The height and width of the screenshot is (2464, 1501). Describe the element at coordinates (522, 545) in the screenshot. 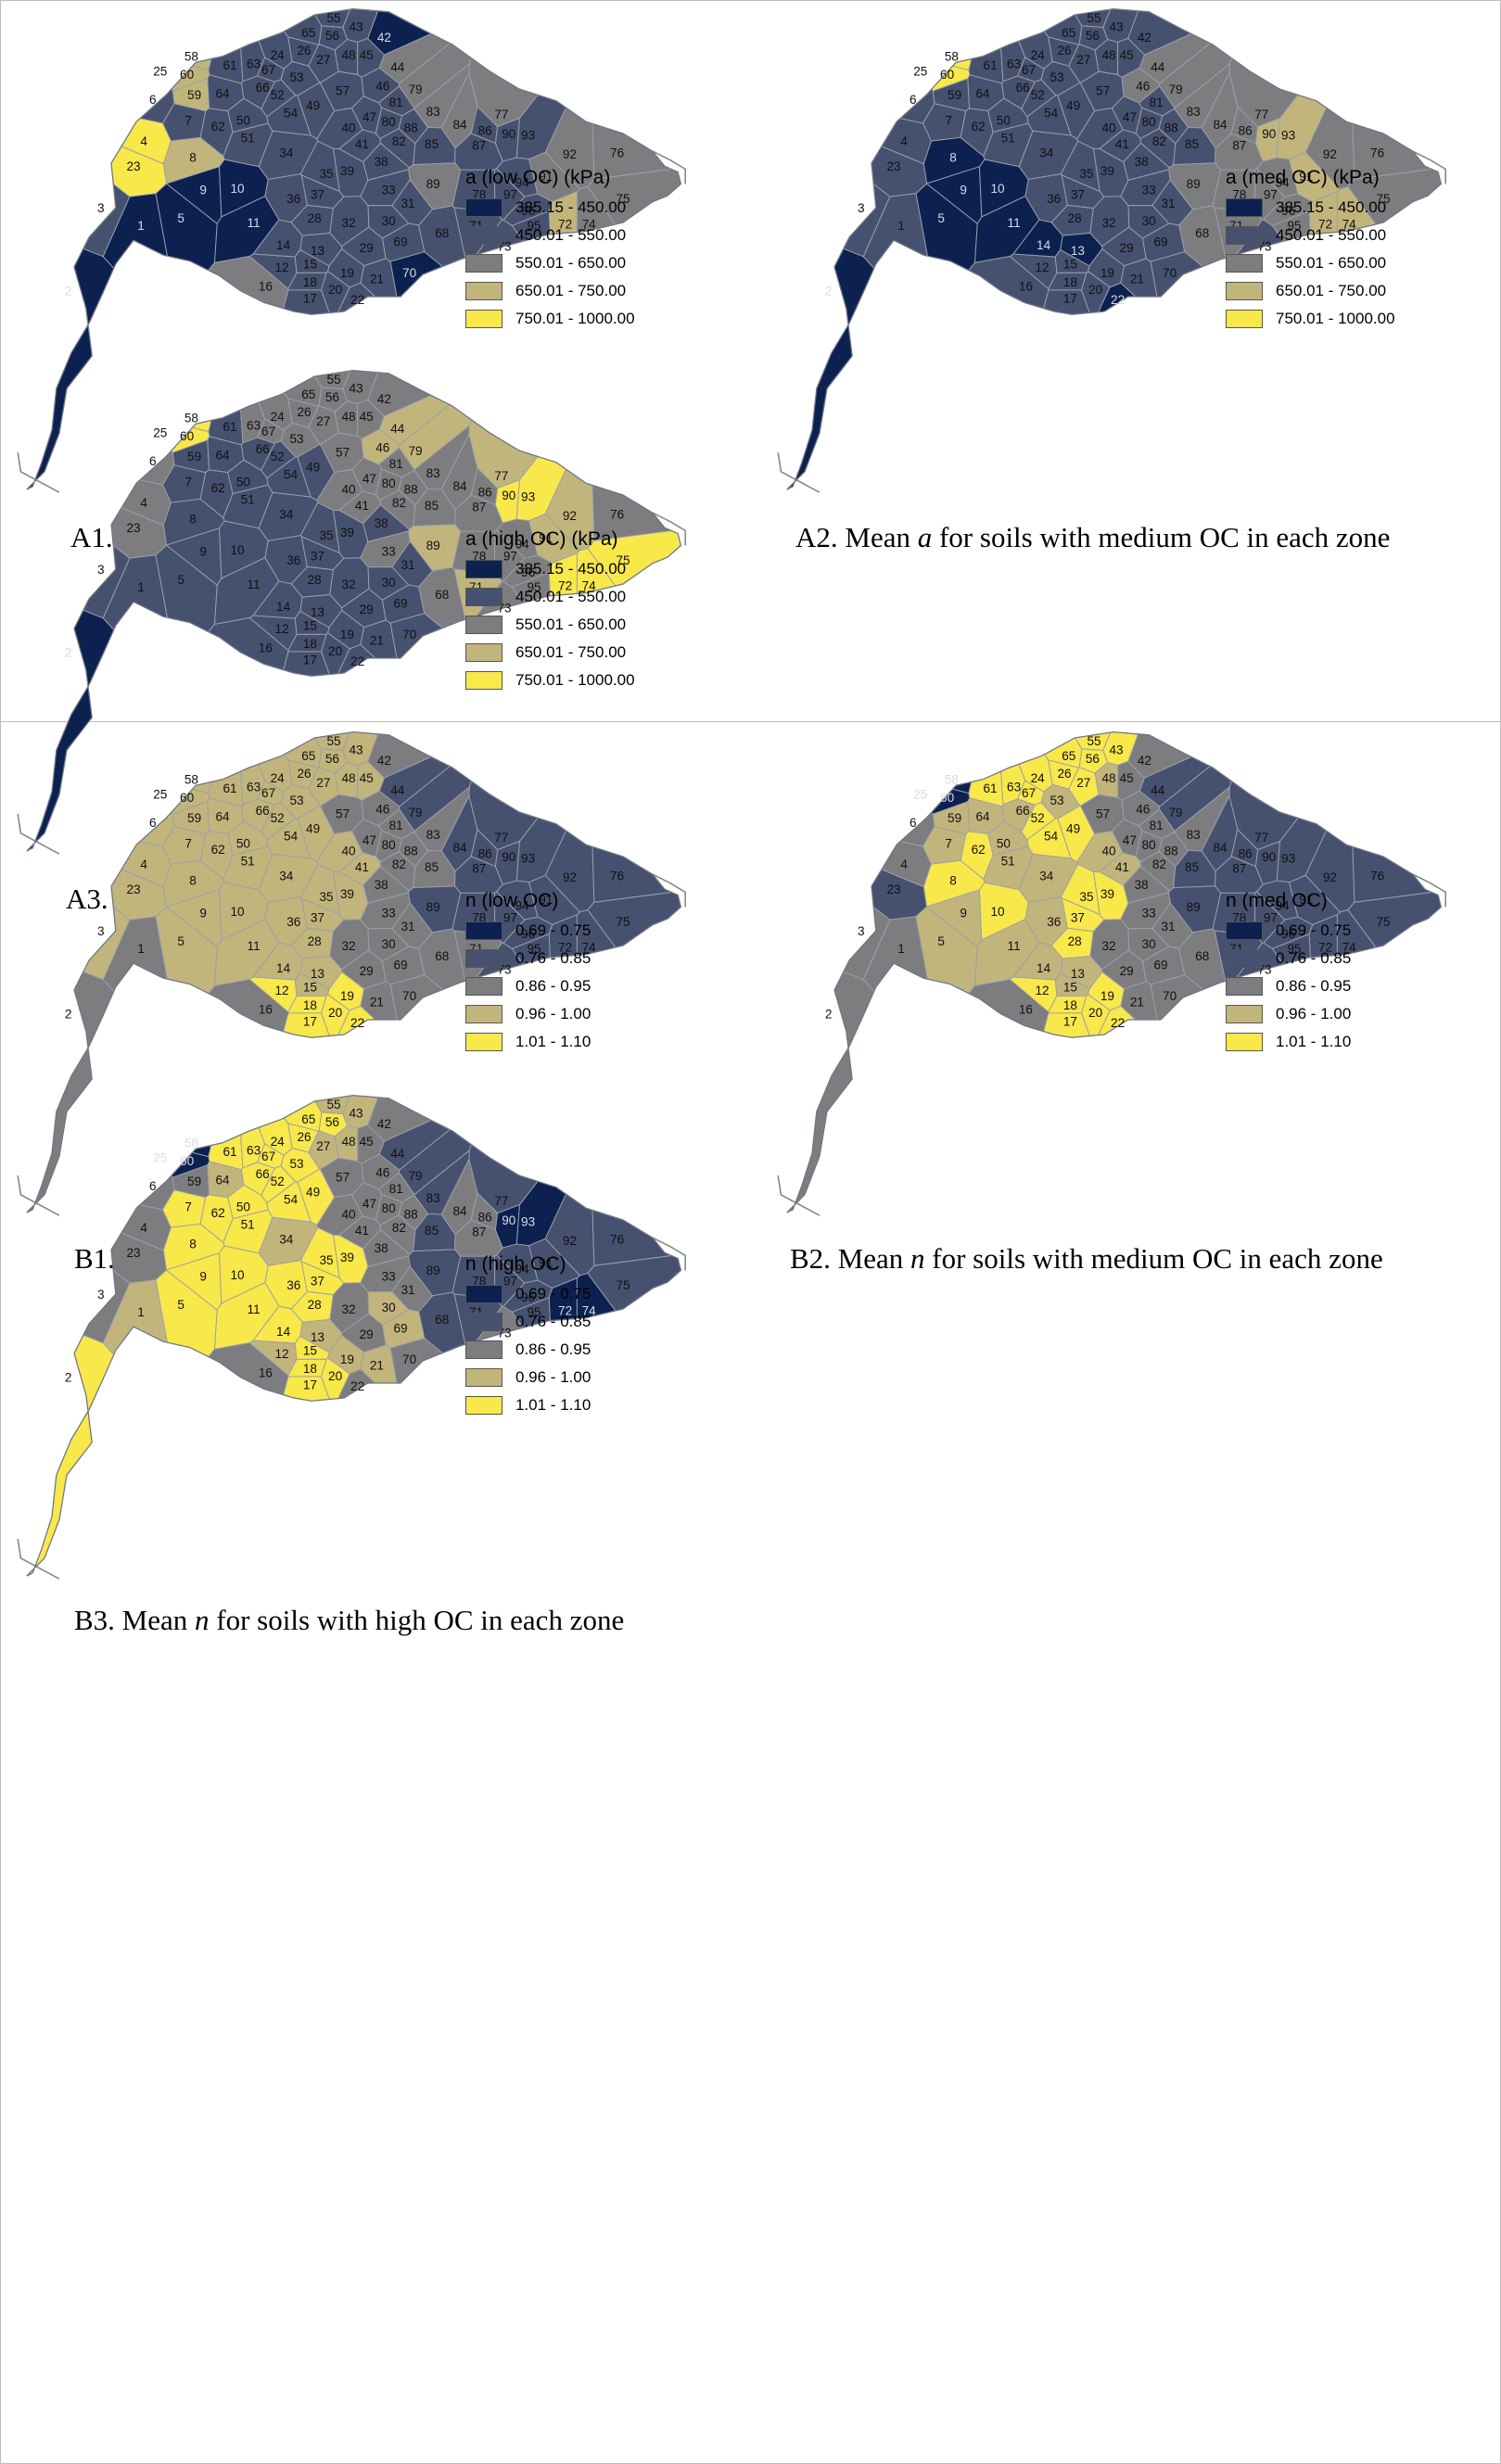

I see `zone-label-94: 94` at that location.